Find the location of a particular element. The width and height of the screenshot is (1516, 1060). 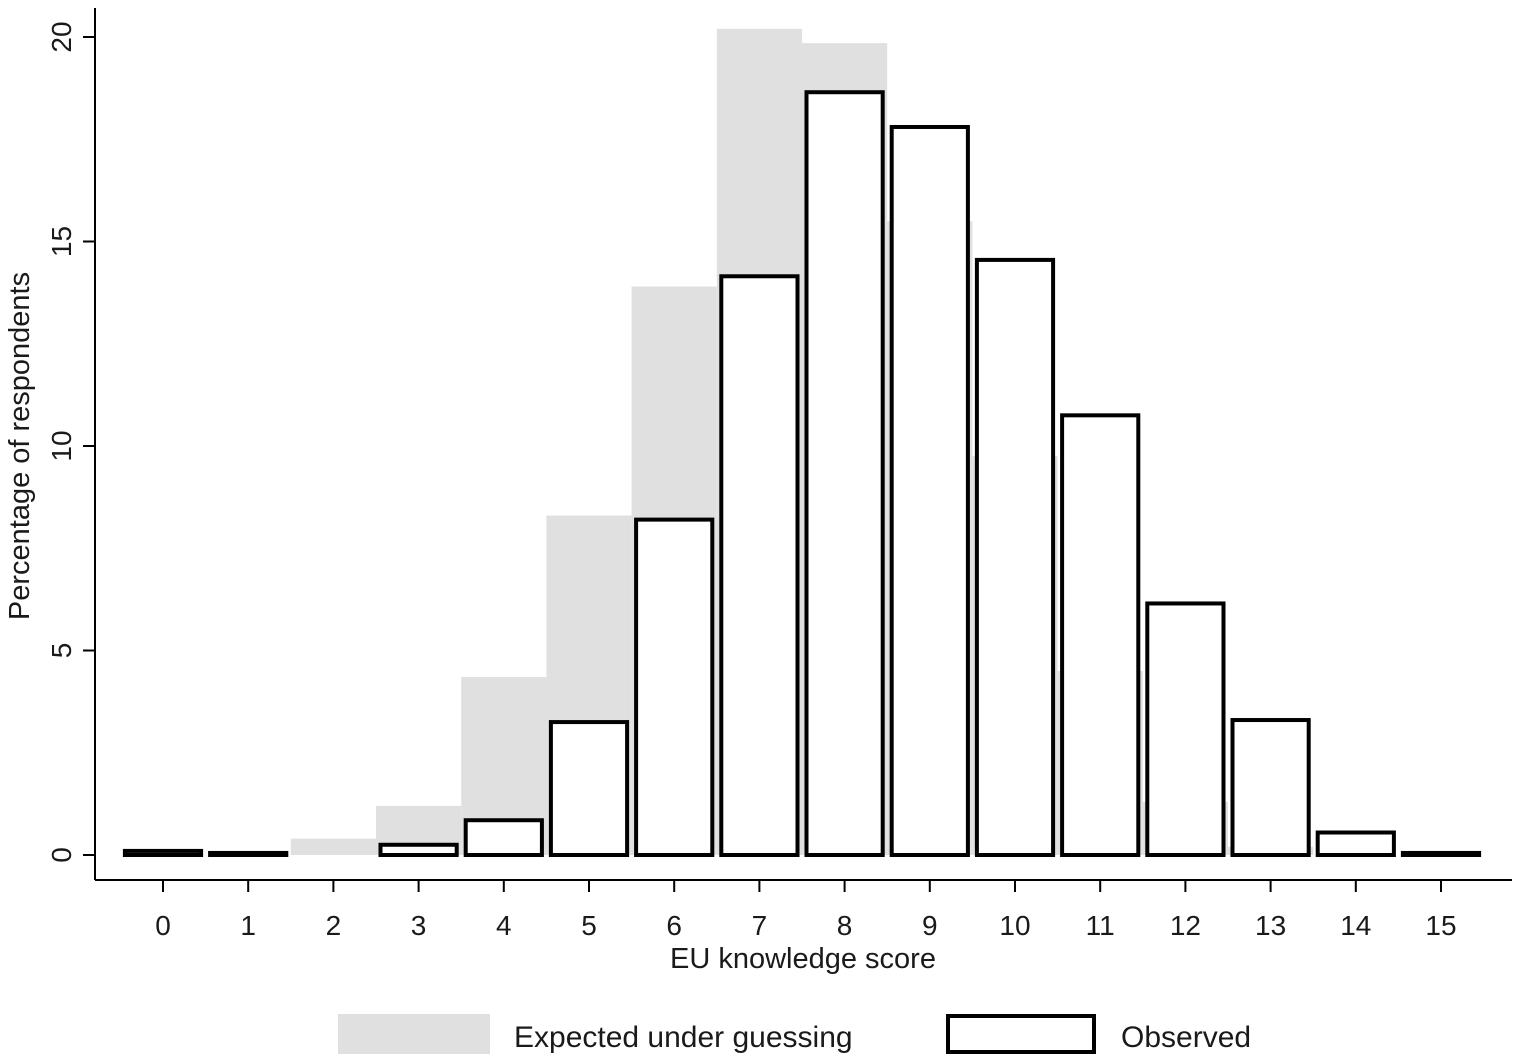

y-axis-title: Percentage of respondents is located at coordinates (20, 446).